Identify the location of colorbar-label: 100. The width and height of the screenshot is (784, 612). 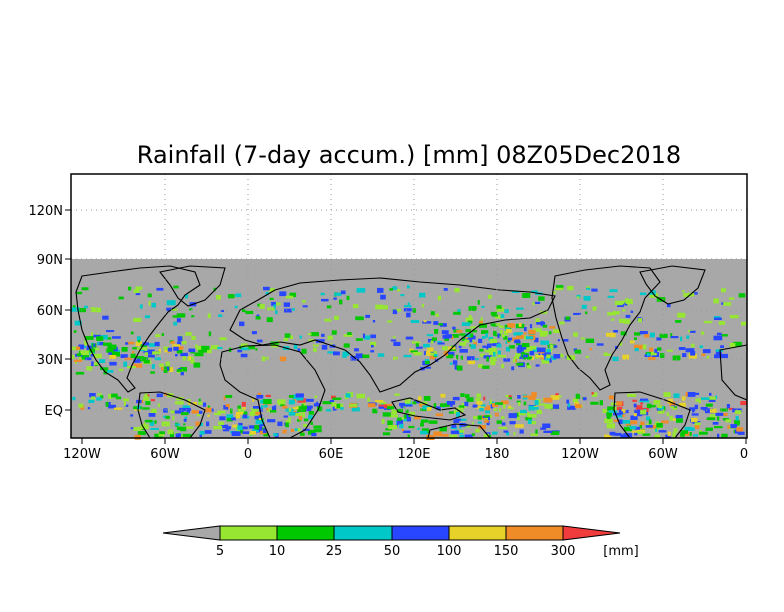
(449, 551).